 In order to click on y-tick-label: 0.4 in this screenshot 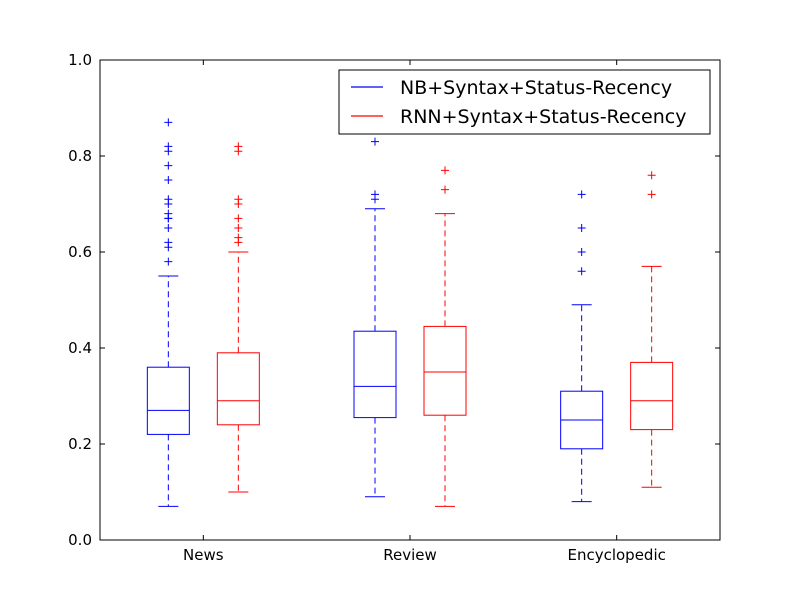, I will do `click(80, 348)`.